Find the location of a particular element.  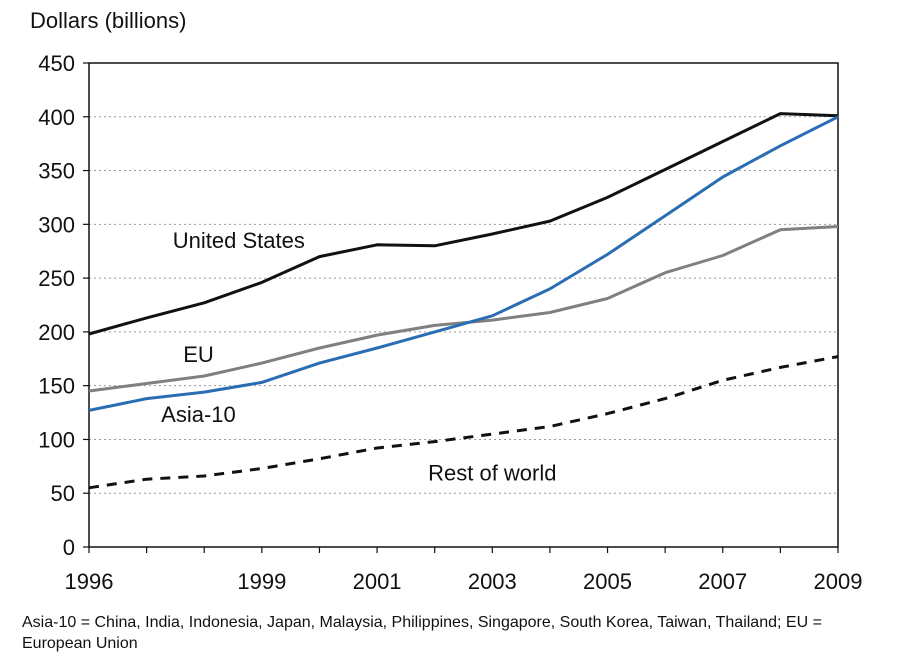

x-tick-label: 2007 is located at coordinates (722, 581).